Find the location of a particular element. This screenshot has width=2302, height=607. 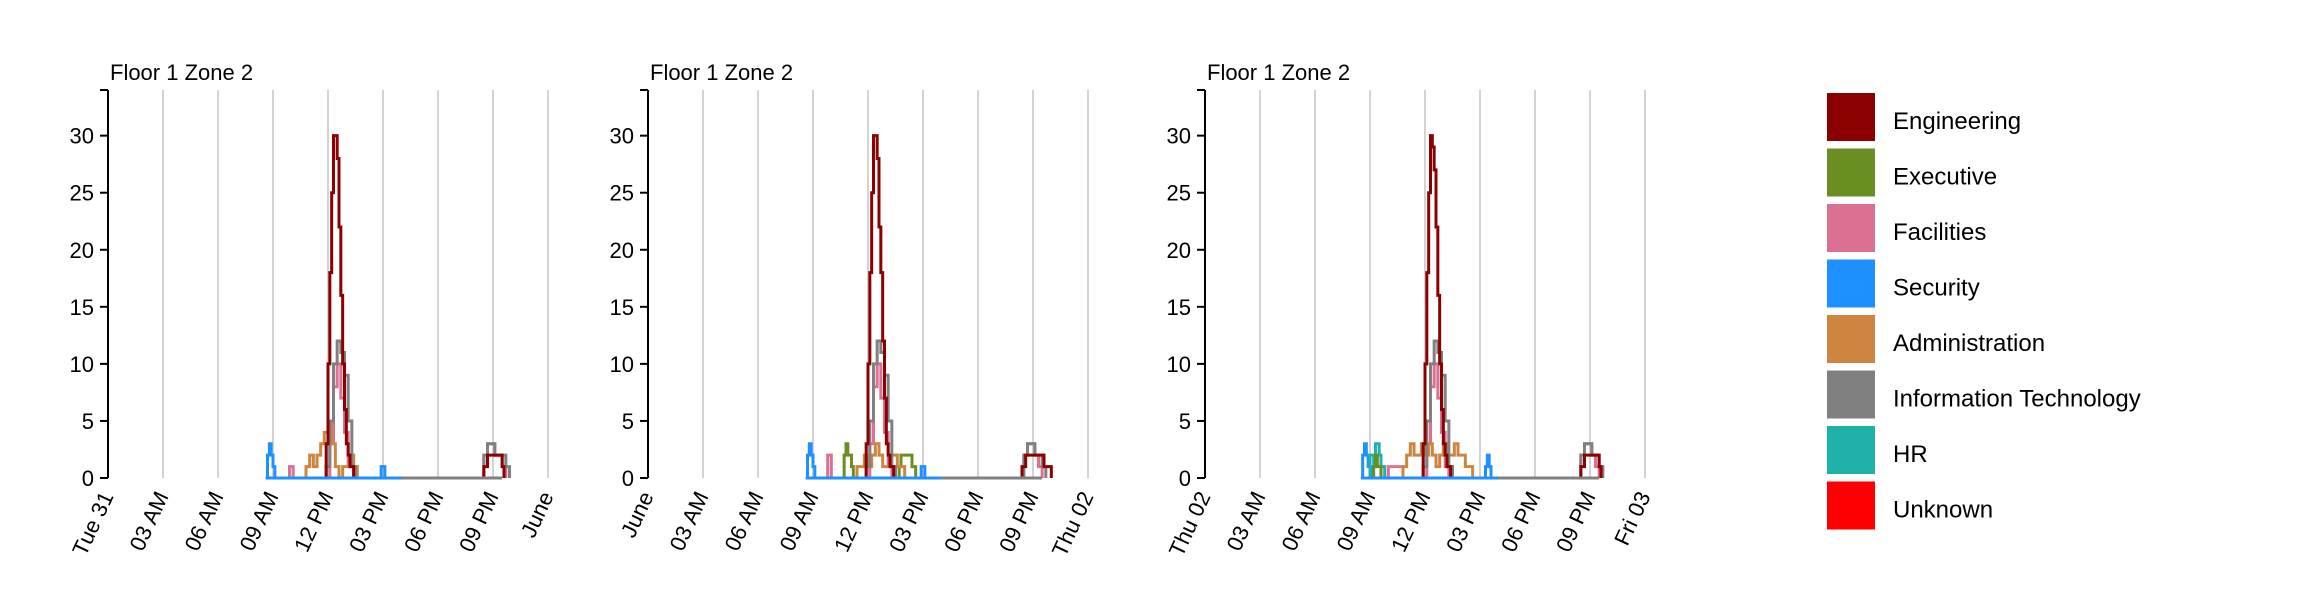

x-tick-label: Fri 03 is located at coordinates (1632, 519).